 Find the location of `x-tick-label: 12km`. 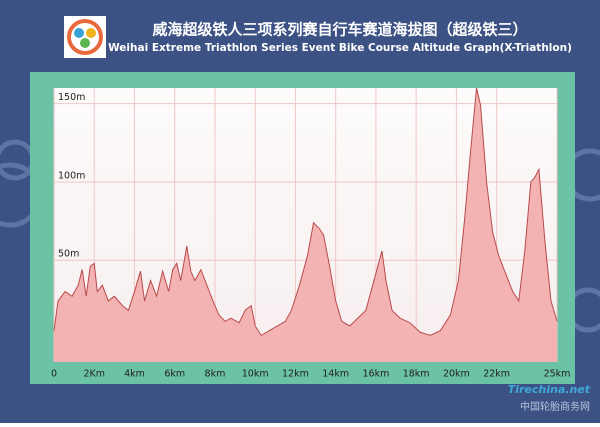

x-tick-label: 12km is located at coordinates (295, 374).